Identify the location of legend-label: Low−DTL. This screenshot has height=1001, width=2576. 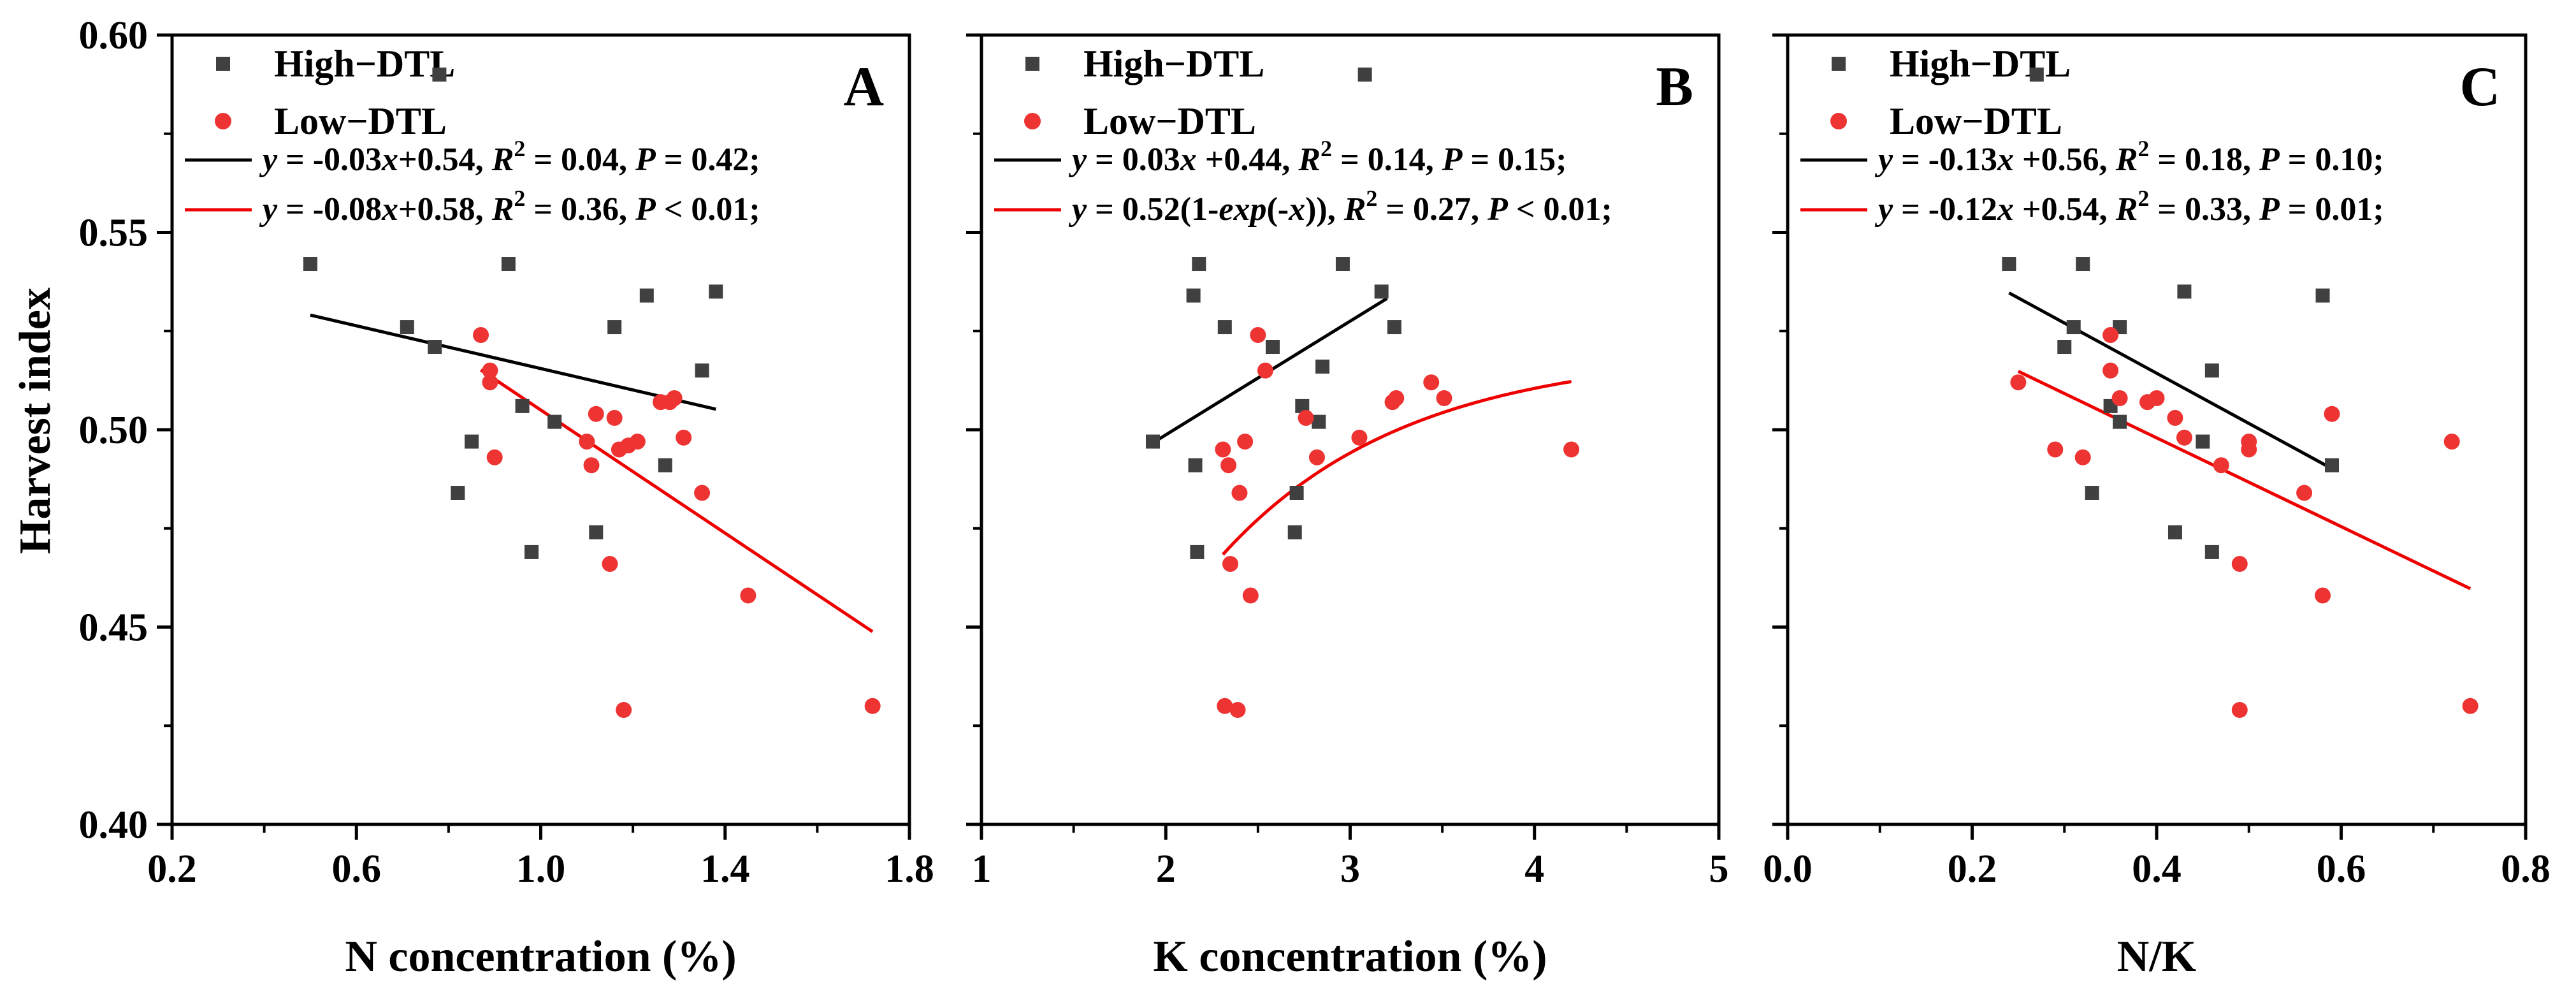
(360, 121).